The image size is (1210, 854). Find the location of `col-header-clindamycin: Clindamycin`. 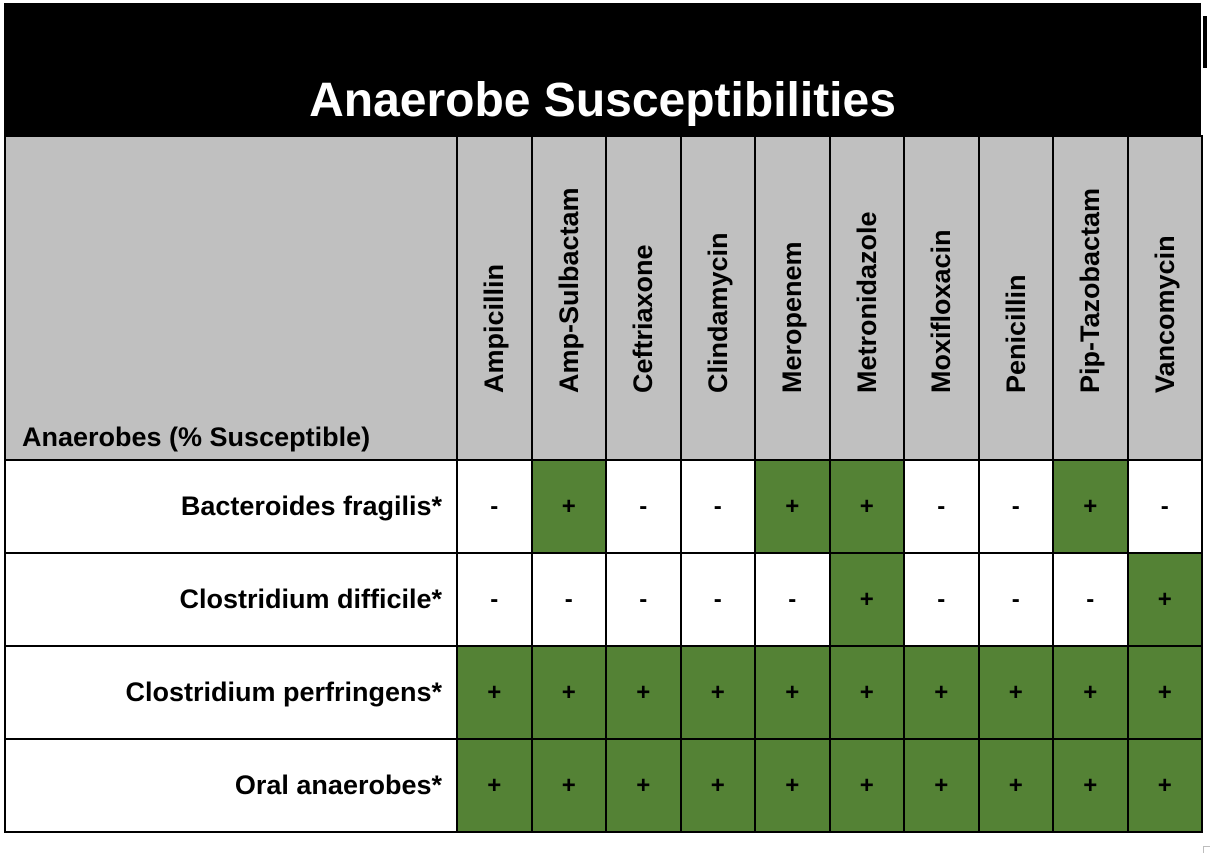

col-header-clindamycin: Clindamycin is located at coordinates (717, 298).